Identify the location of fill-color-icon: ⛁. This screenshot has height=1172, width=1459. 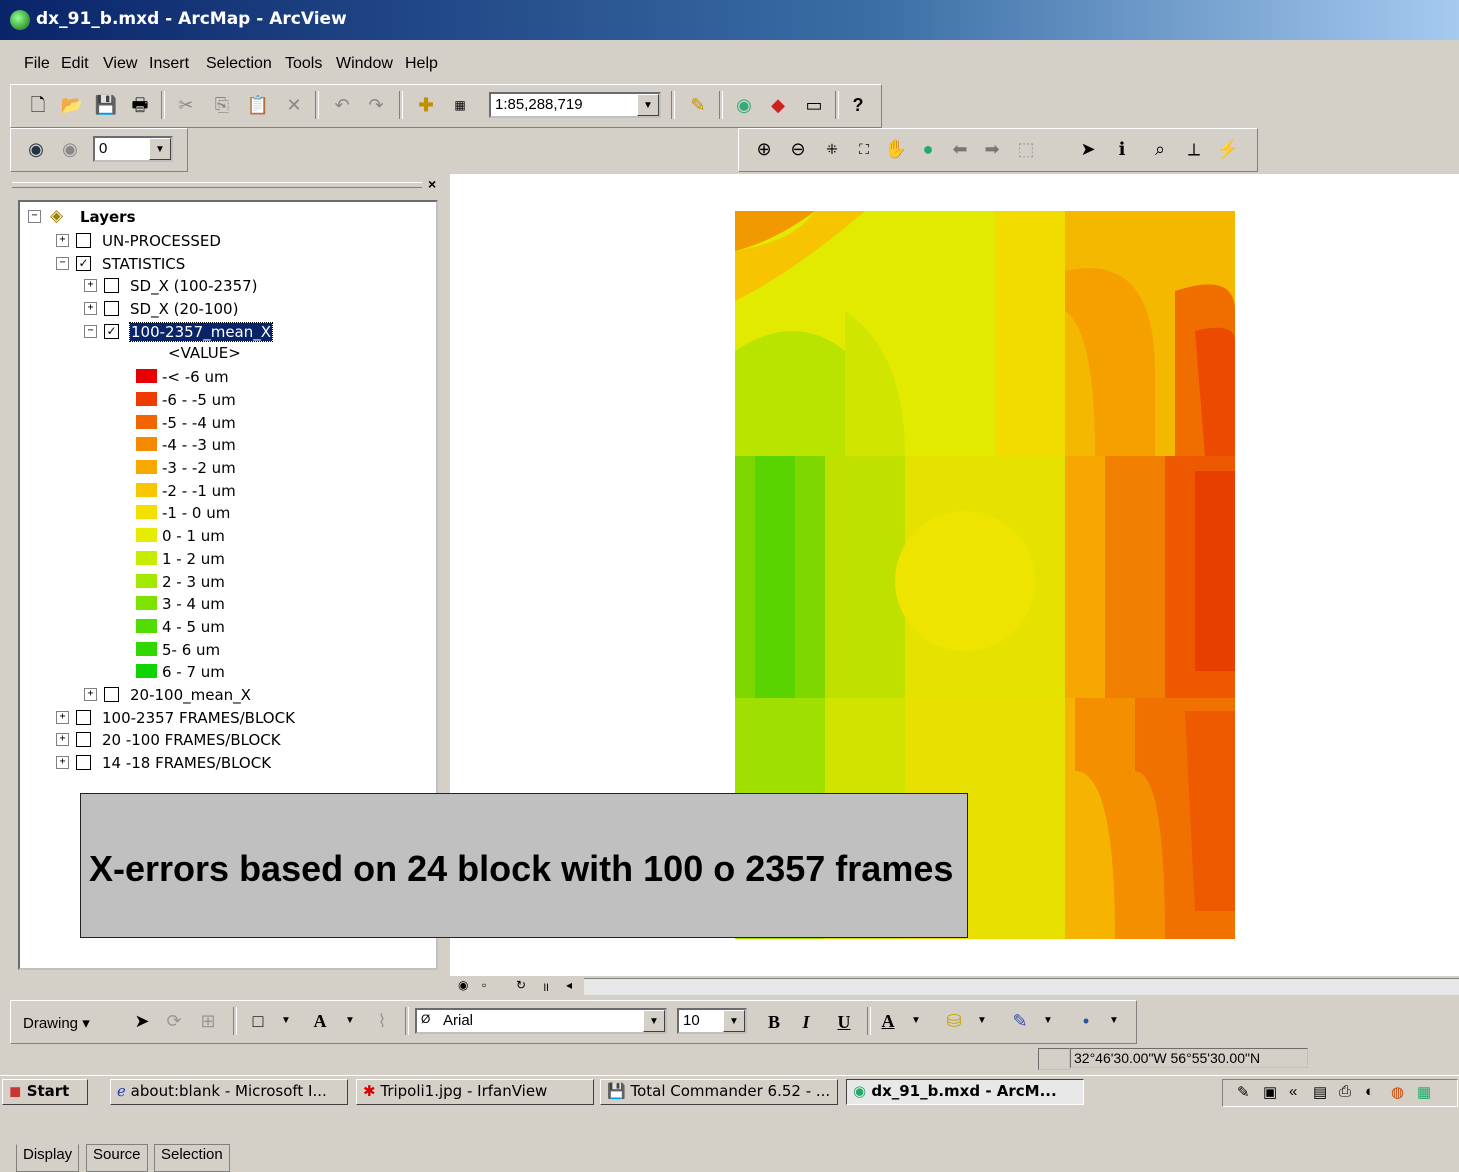
(954, 1021).